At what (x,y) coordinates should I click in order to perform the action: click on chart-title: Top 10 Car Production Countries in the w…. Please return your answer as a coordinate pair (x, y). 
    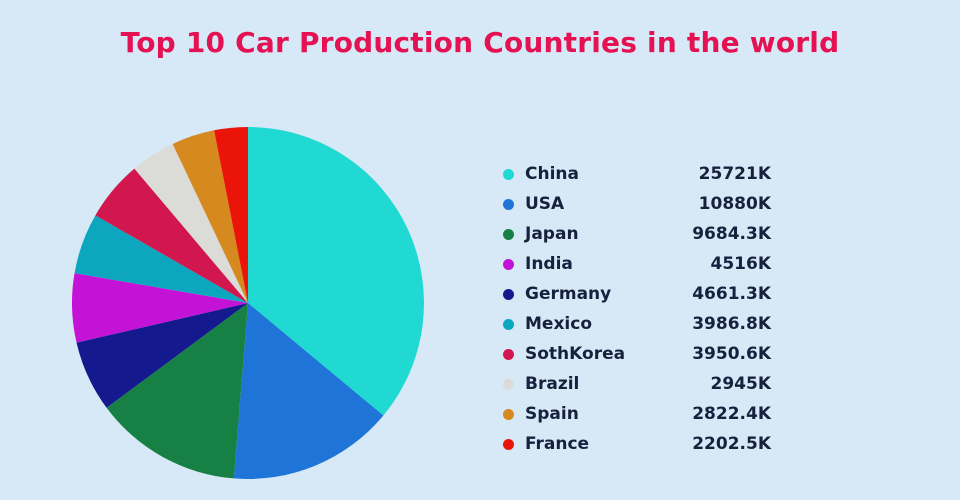
    Looking at the image, I should click on (480, 42).